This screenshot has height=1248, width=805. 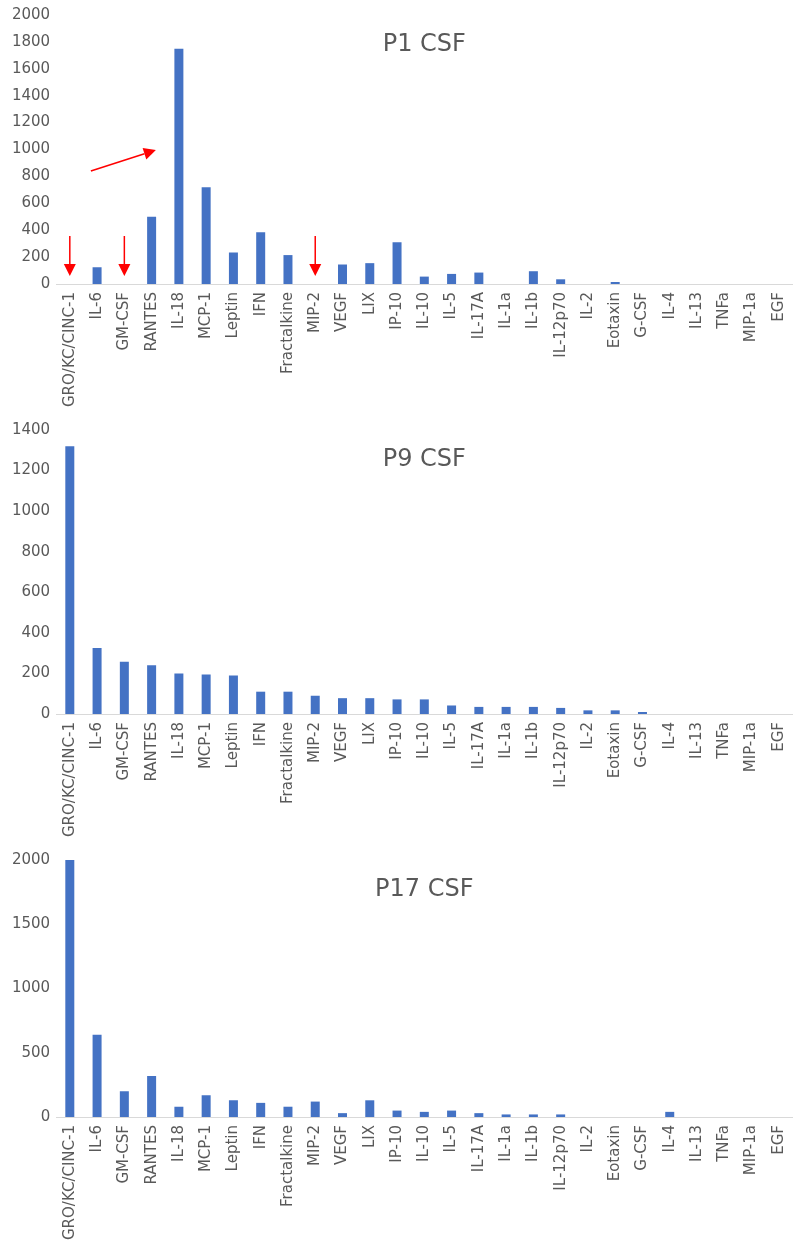 What do you see at coordinates (36, 1051) in the screenshot?
I see `y-tick-label: 500` at bounding box center [36, 1051].